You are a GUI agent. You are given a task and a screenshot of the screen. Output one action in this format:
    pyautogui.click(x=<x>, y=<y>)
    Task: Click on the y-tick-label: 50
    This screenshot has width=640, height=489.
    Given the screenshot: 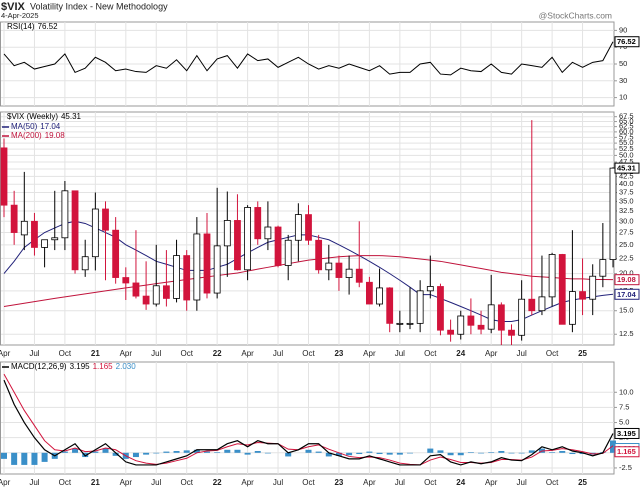 What is the action you would take?
    pyautogui.click(x=623, y=63)
    